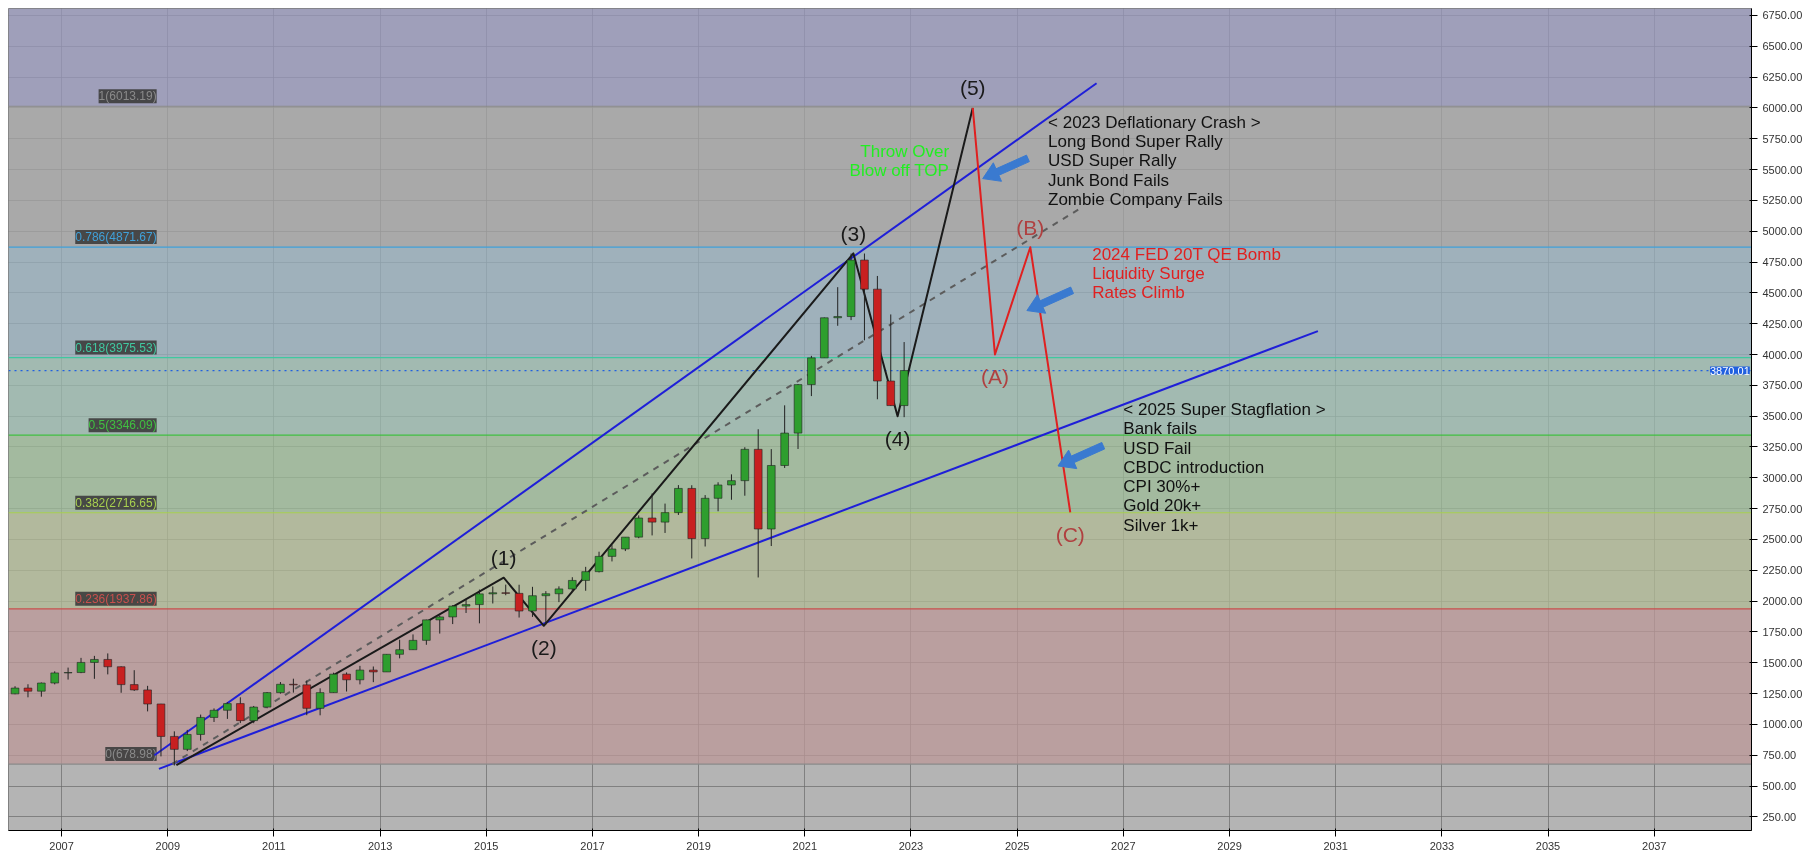 This screenshot has height=859, width=1811. Describe the element at coordinates (380, 845) in the screenshot. I see `x-tick-label: 2013` at that location.